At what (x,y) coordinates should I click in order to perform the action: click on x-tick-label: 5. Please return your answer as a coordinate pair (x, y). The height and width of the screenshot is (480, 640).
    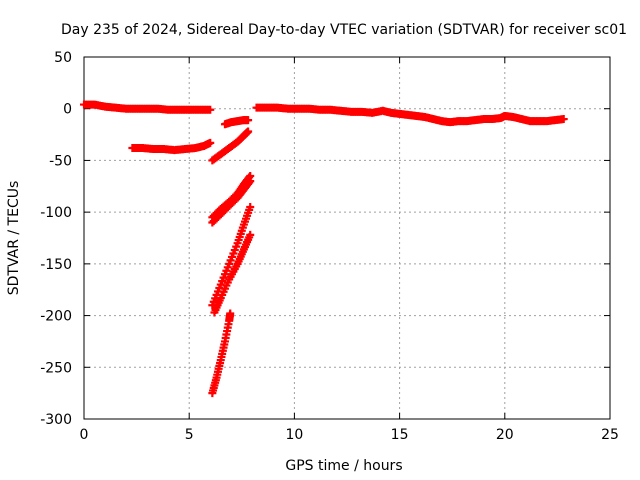
    Looking at the image, I should click on (189, 435).